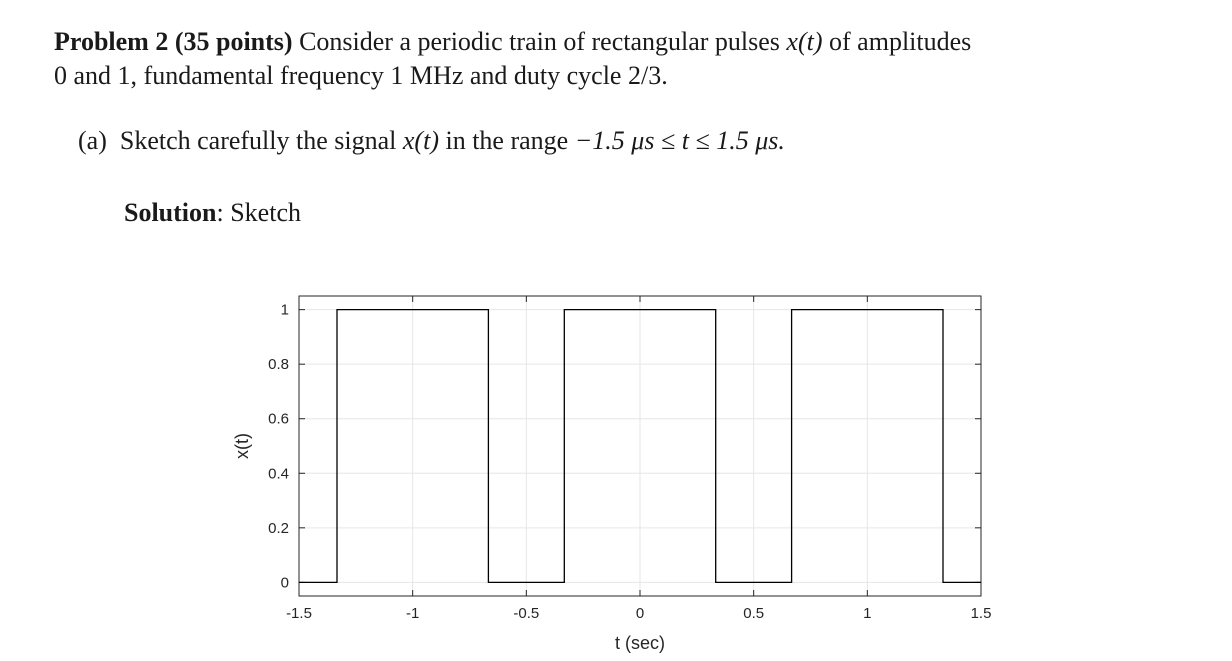 This screenshot has width=1232, height=661. Describe the element at coordinates (173, 41) in the screenshot. I see `problem-heading: Problem 2 (35 points)` at that location.